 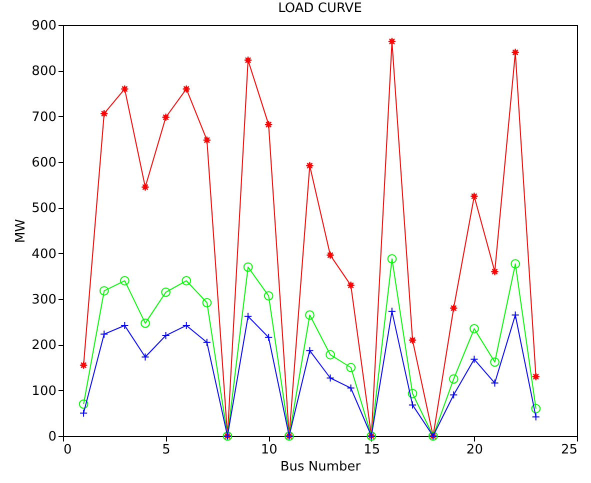 I want to click on y-tick-label: 200, so click(x=44, y=346).